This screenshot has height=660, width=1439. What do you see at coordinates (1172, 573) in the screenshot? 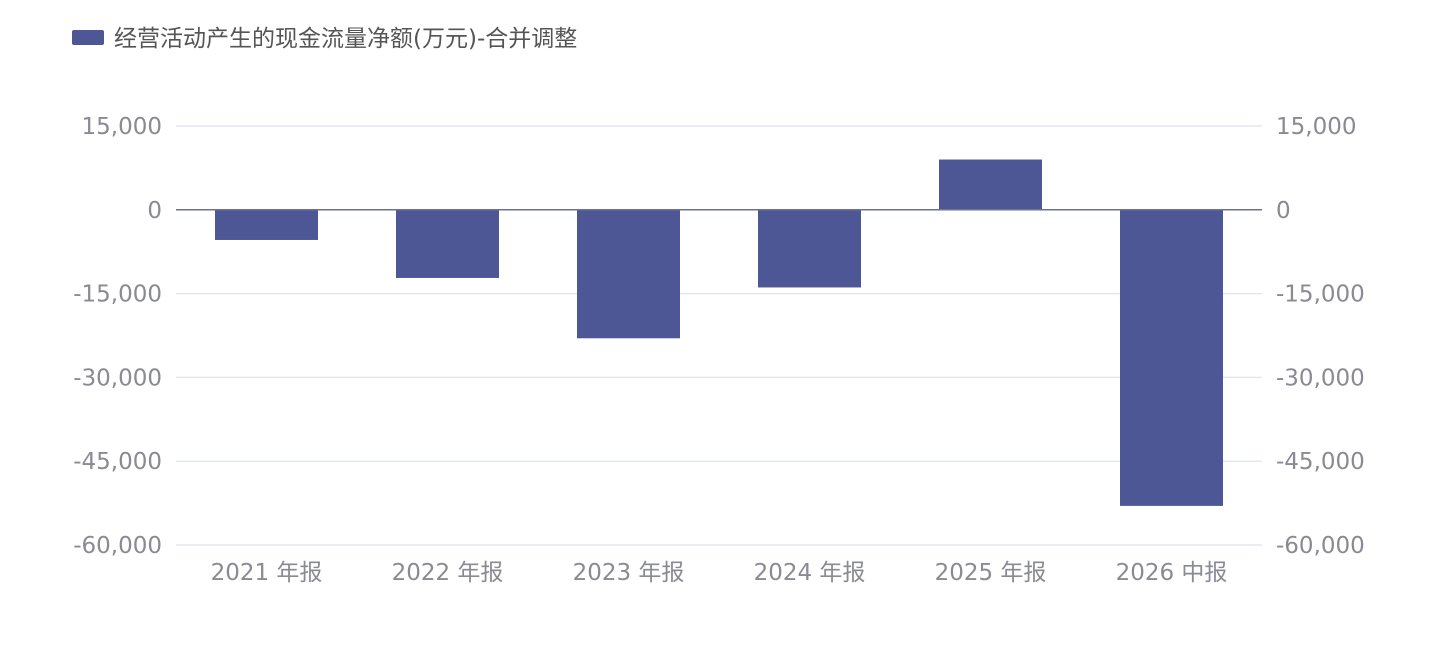
I see `x-tick-label: 2026 中报` at bounding box center [1172, 573].